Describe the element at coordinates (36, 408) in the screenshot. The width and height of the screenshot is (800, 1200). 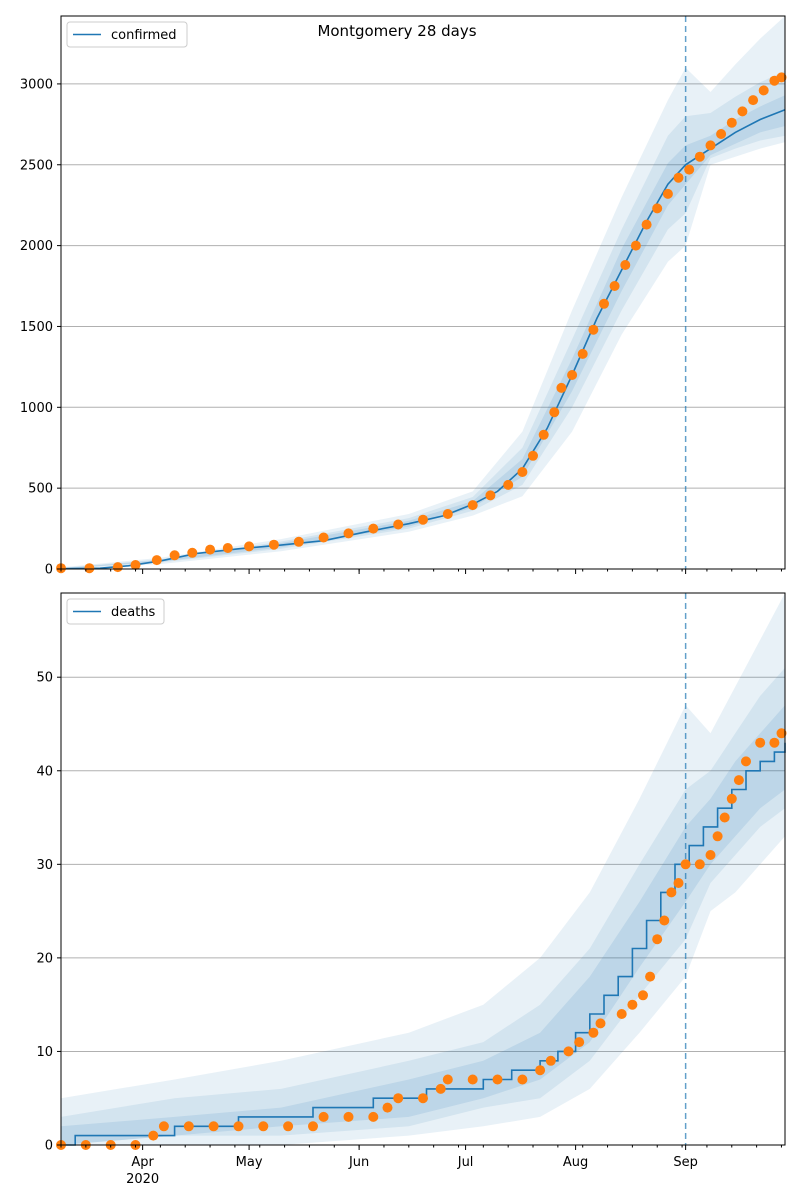
I see `y-tick-label: 1000` at that location.